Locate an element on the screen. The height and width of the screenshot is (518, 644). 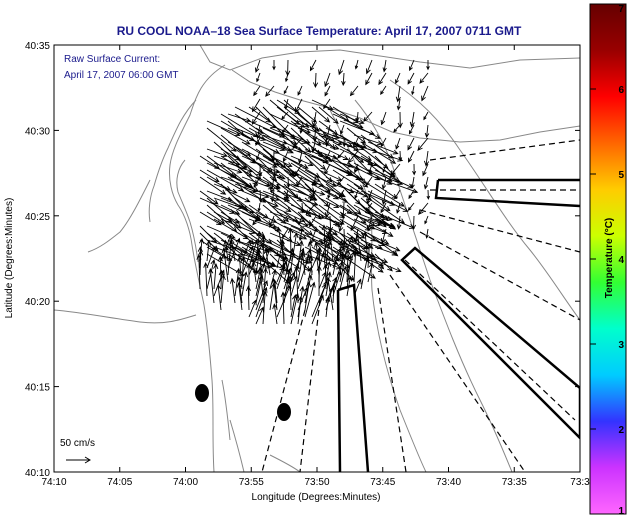
colorbar-tick-label: 5 is located at coordinates (621, 175).